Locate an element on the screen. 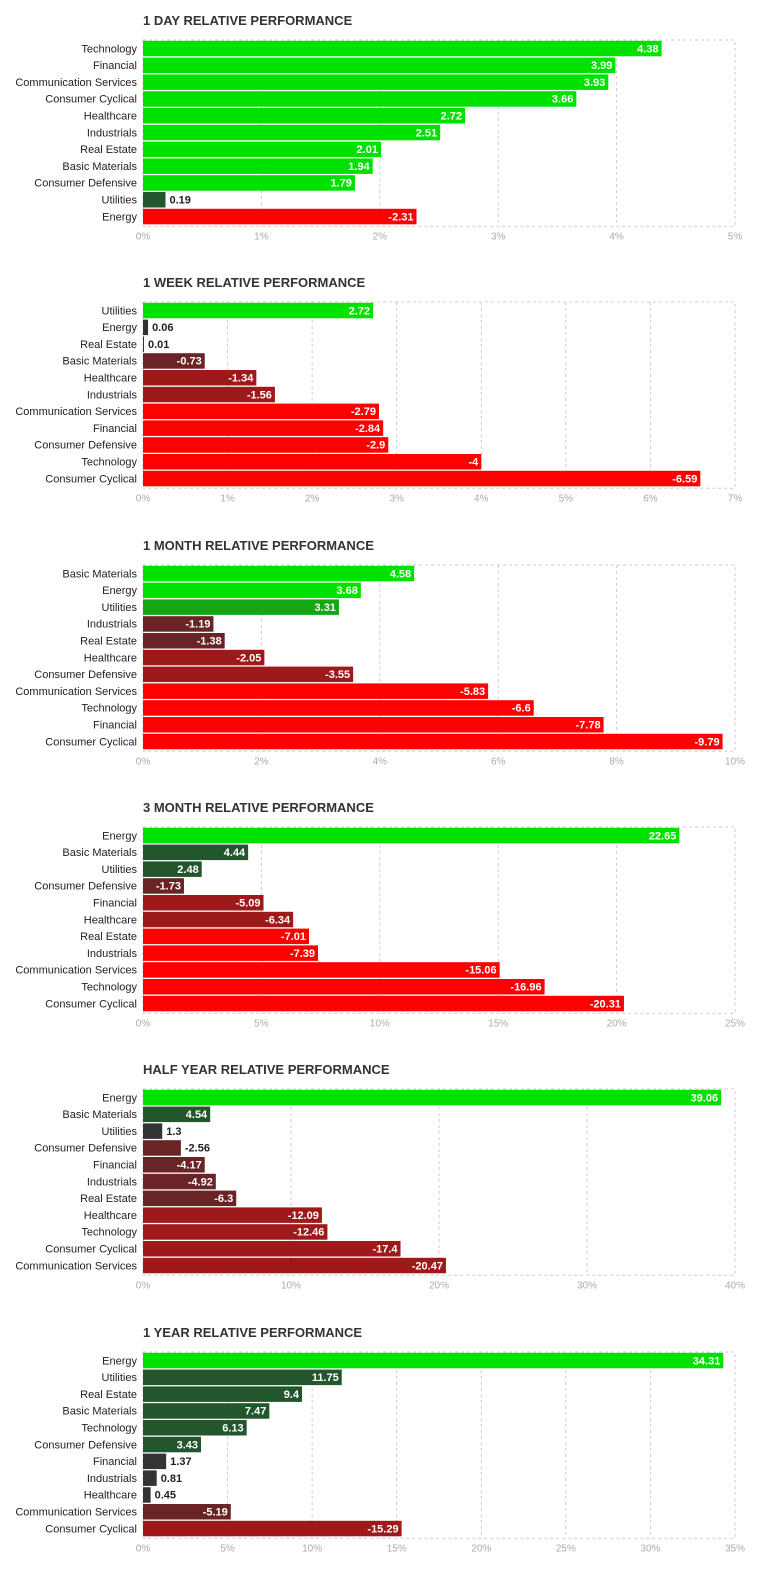  category-label: Real Estate is located at coordinates (108, 1395).